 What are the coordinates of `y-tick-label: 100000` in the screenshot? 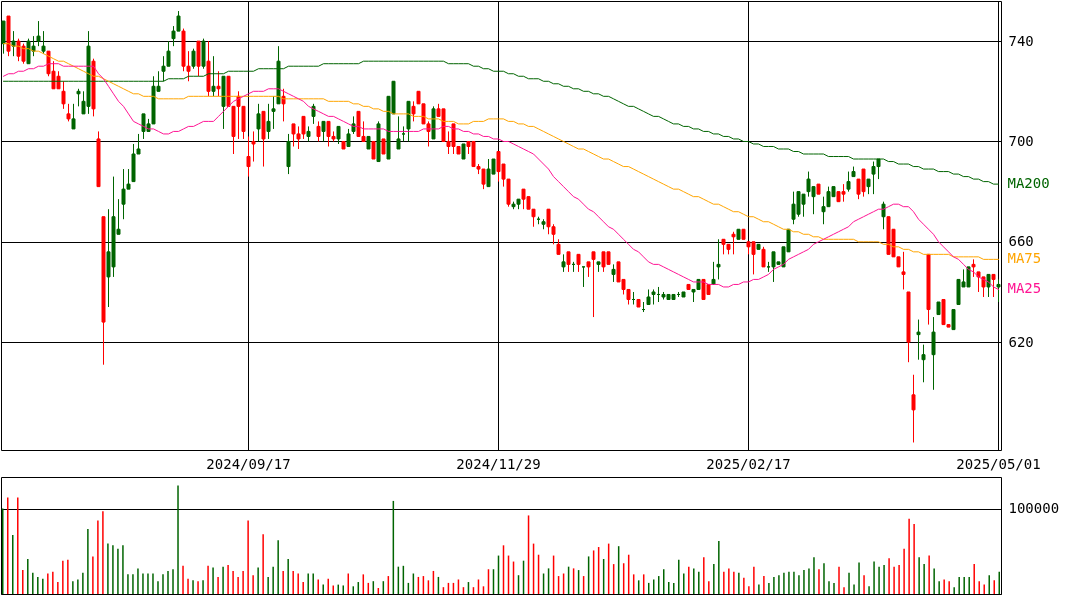 It's located at (1034, 508).